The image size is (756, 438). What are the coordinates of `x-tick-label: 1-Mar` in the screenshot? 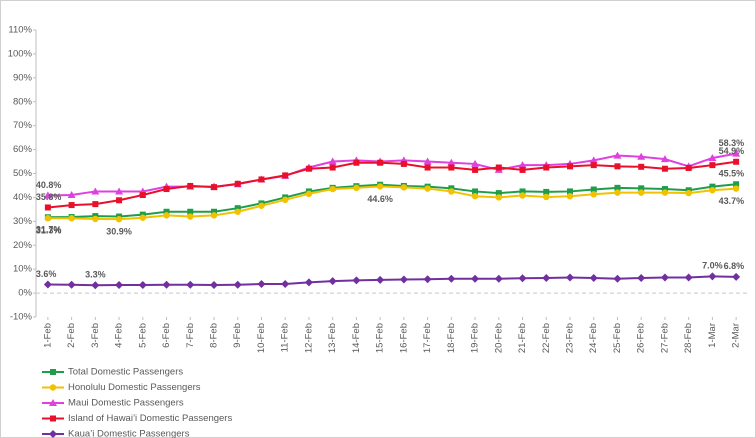 It's located at (712, 335).